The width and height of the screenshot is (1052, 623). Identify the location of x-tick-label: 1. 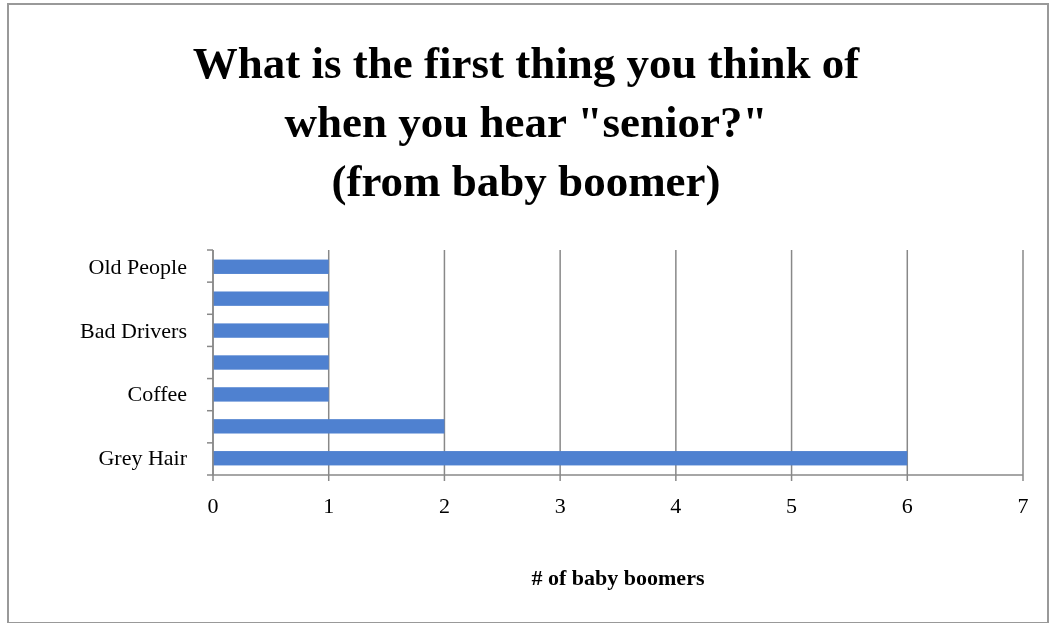
(329, 505).